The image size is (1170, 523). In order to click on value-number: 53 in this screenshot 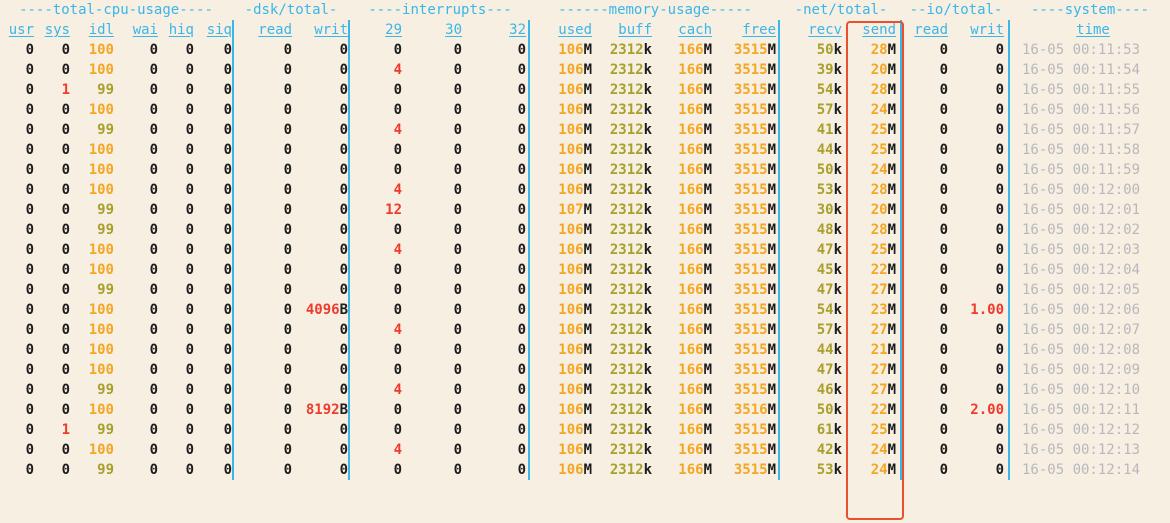, I will do `click(825, 190)`.